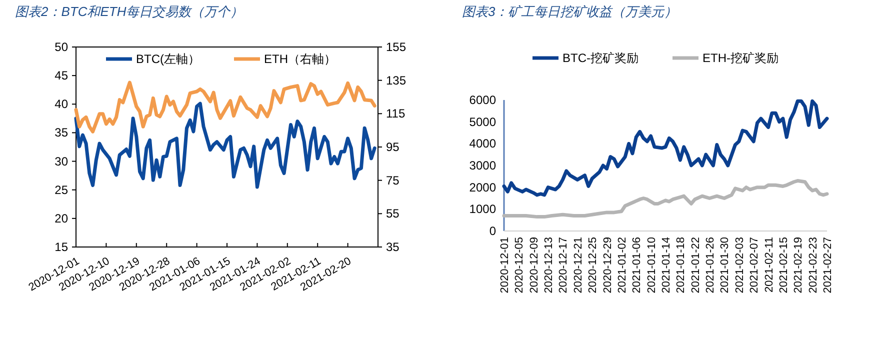  I want to click on x-tick-label: 2021-02-23, so click(813, 265).